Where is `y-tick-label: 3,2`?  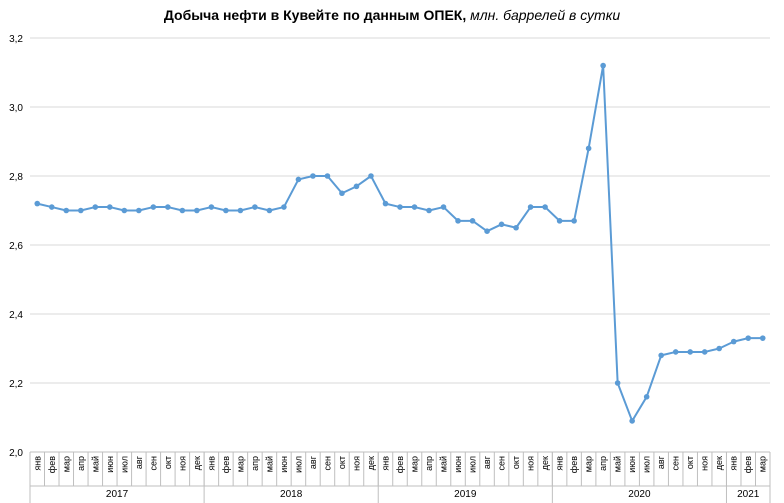
y-tick-label: 3,2 is located at coordinates (16, 39).